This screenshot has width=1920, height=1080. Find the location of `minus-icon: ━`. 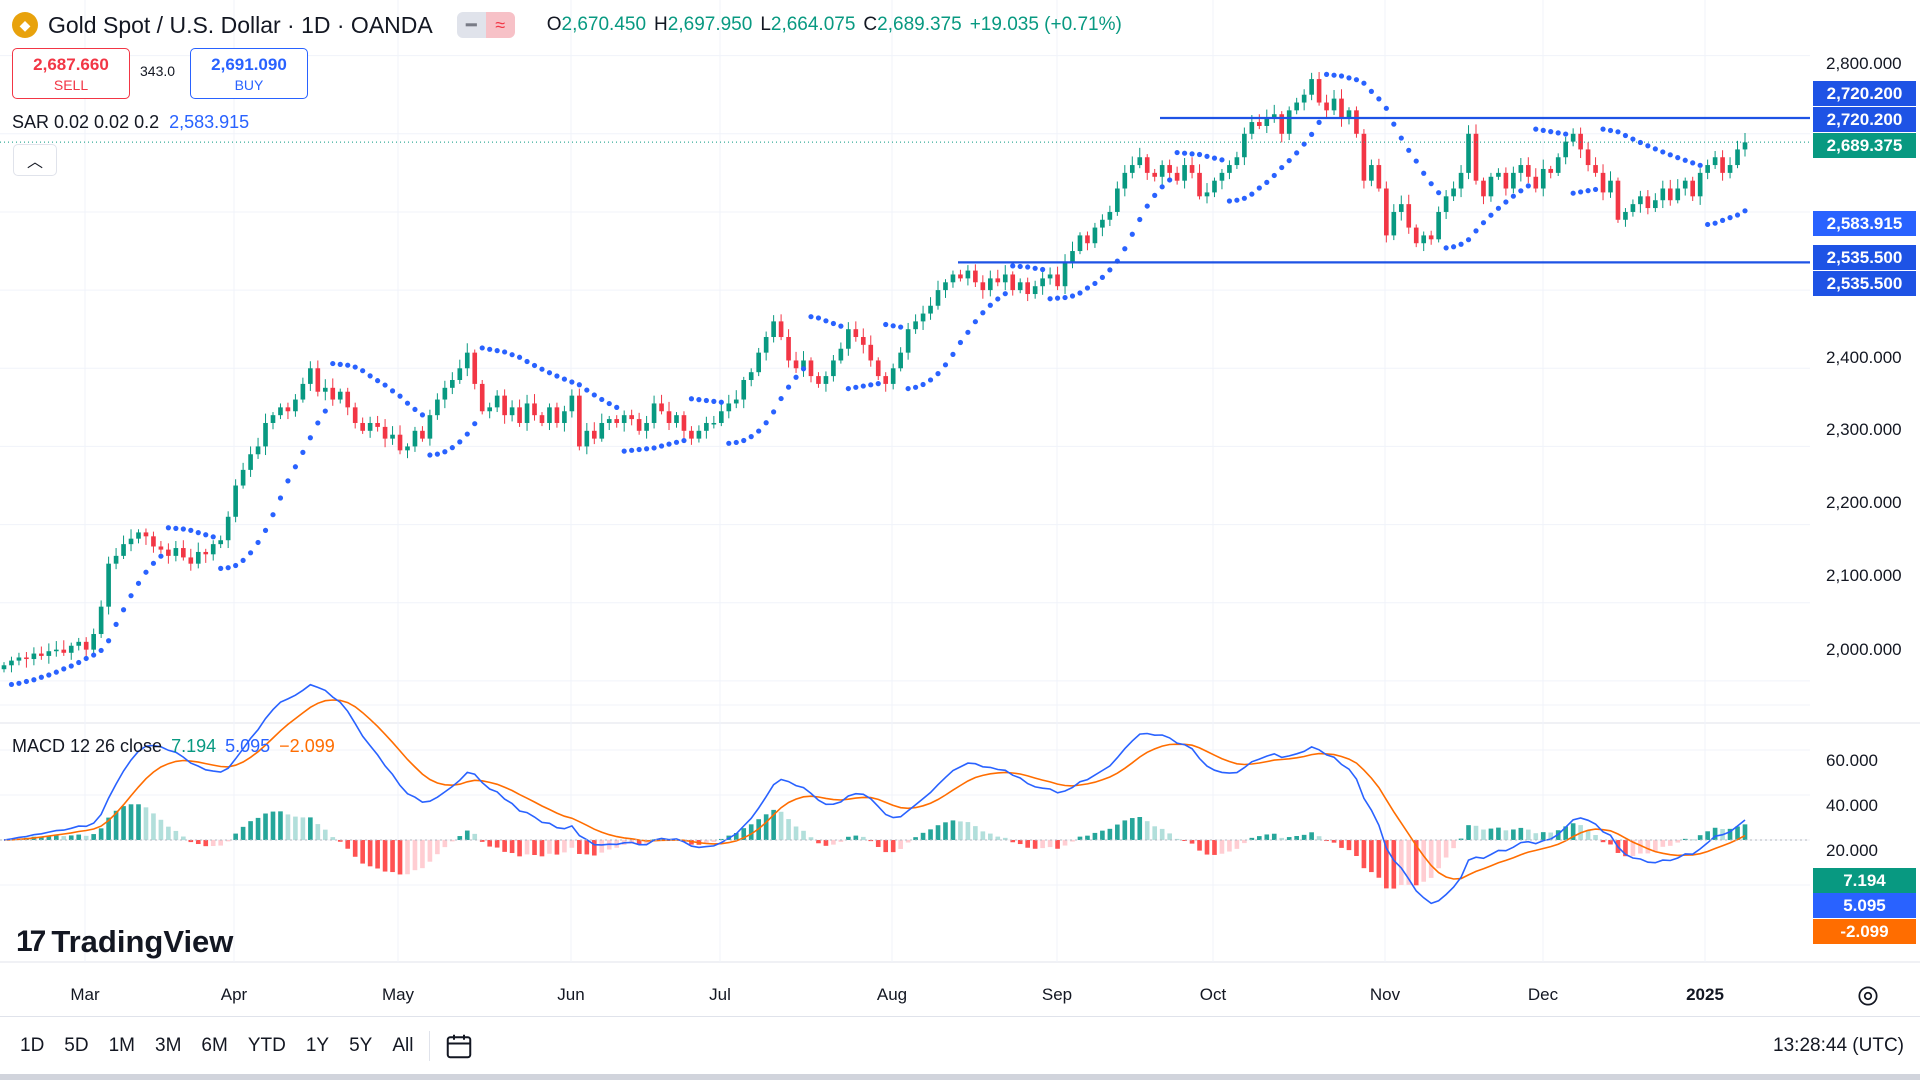

minus-icon: ━ is located at coordinates (471, 25).